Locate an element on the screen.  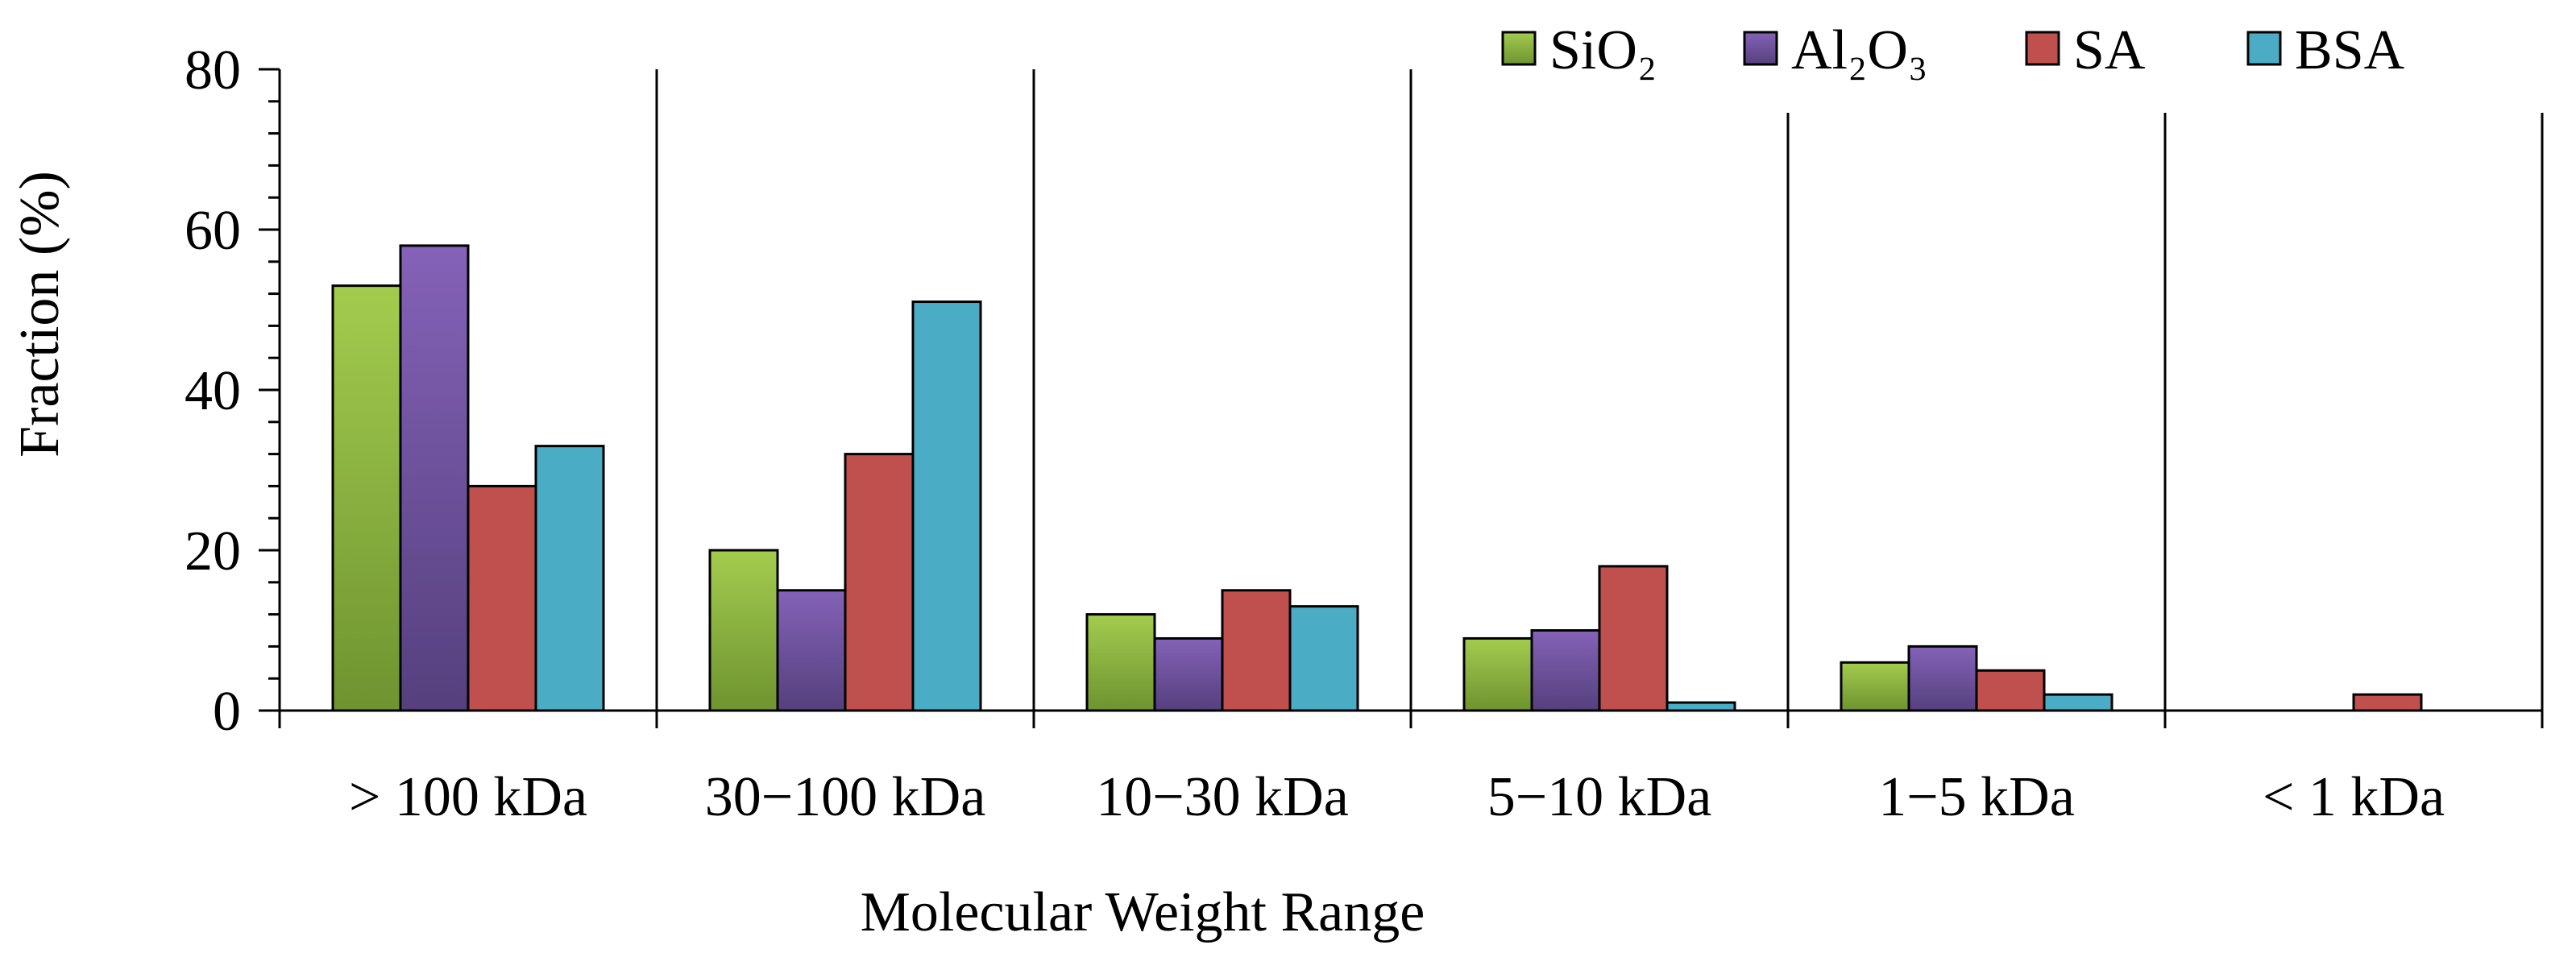
bar-sio2-100-kda is located at coordinates (366, 498).